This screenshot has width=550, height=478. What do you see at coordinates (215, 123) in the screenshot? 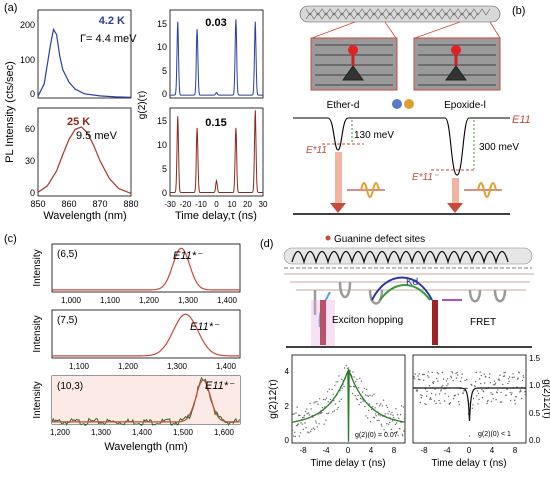
I see `g2-value-bottom: 0.15` at bounding box center [215, 123].